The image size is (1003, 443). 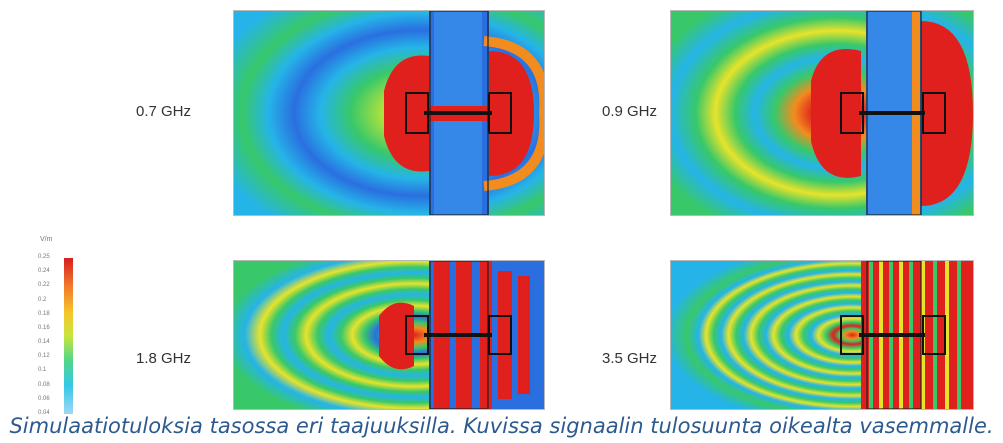 I want to click on colorbar-tick-label: 0.18, so click(x=44, y=313).